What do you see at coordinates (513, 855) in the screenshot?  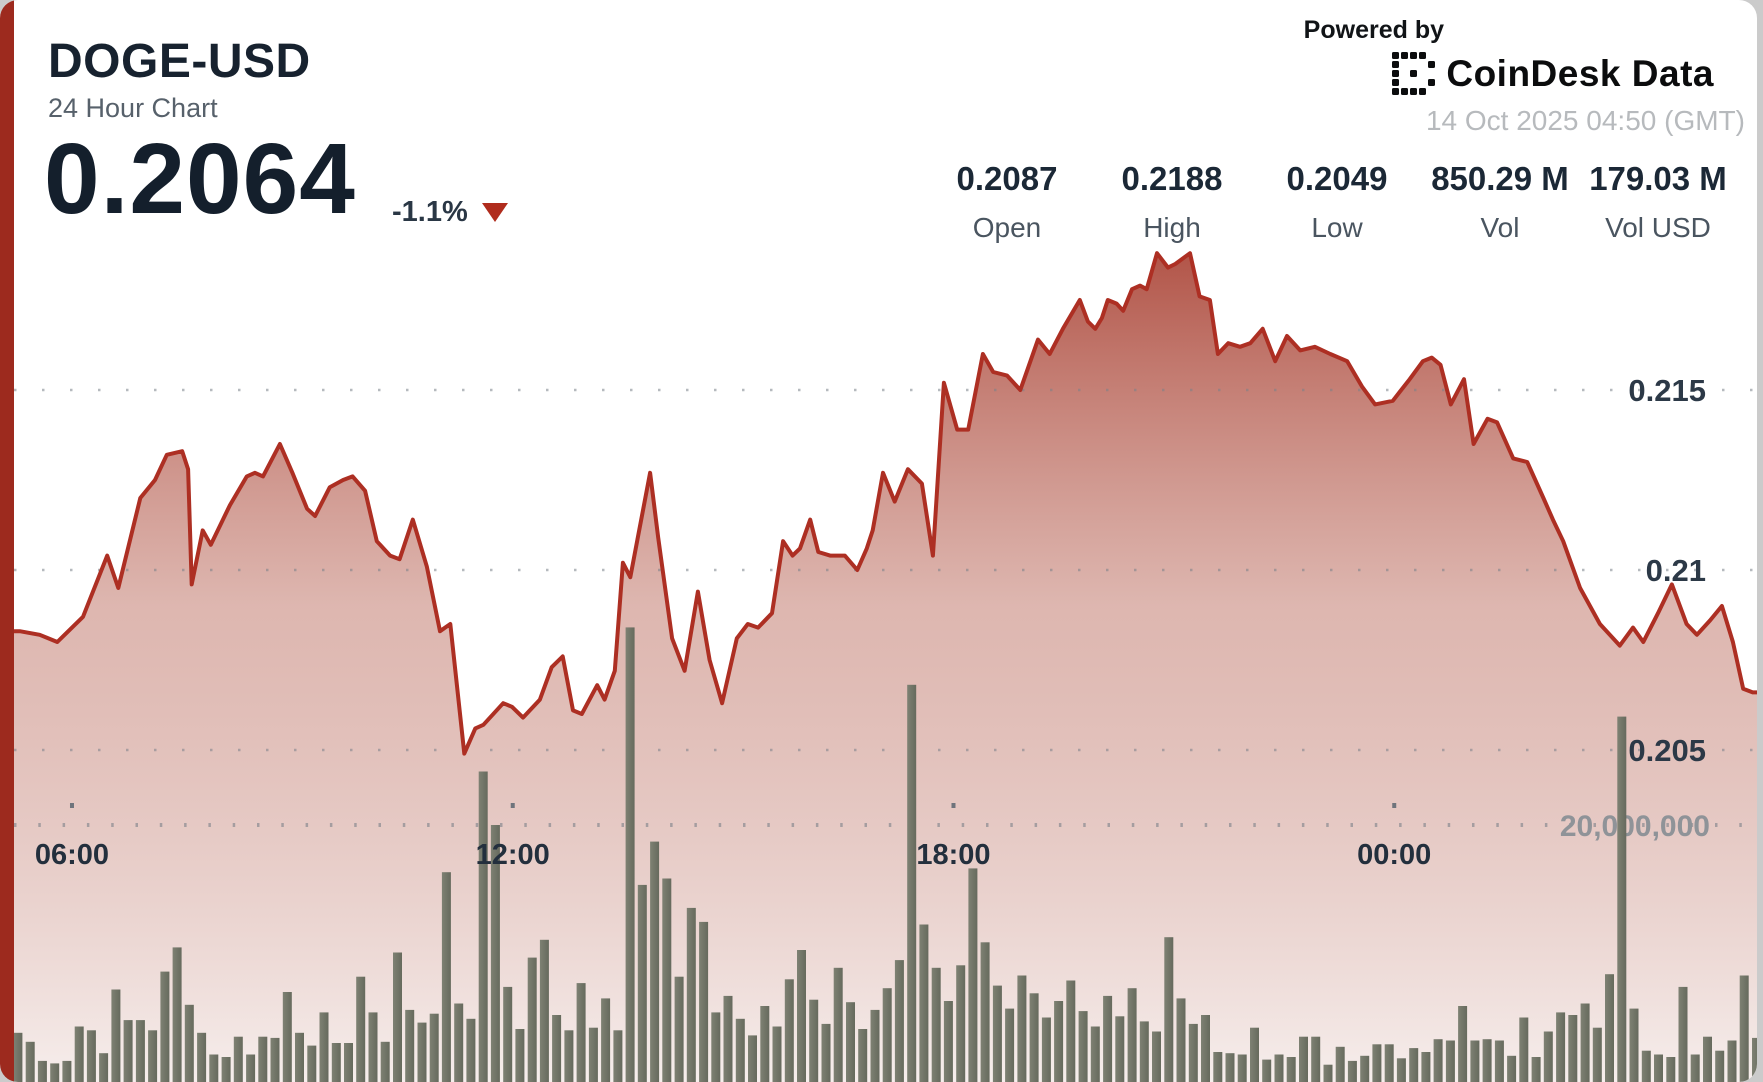 I see `time-axis-label: 12:00` at bounding box center [513, 855].